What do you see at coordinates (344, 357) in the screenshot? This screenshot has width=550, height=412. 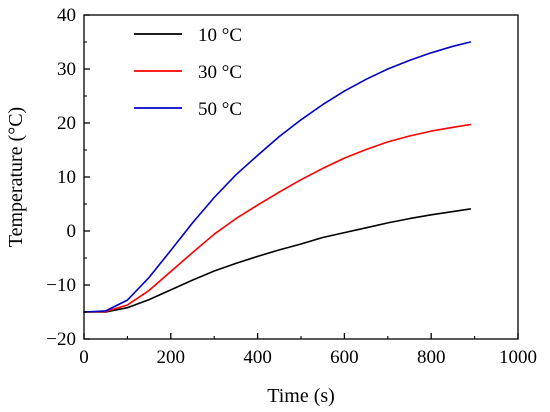 I see `x-tick-label: 600` at bounding box center [344, 357].